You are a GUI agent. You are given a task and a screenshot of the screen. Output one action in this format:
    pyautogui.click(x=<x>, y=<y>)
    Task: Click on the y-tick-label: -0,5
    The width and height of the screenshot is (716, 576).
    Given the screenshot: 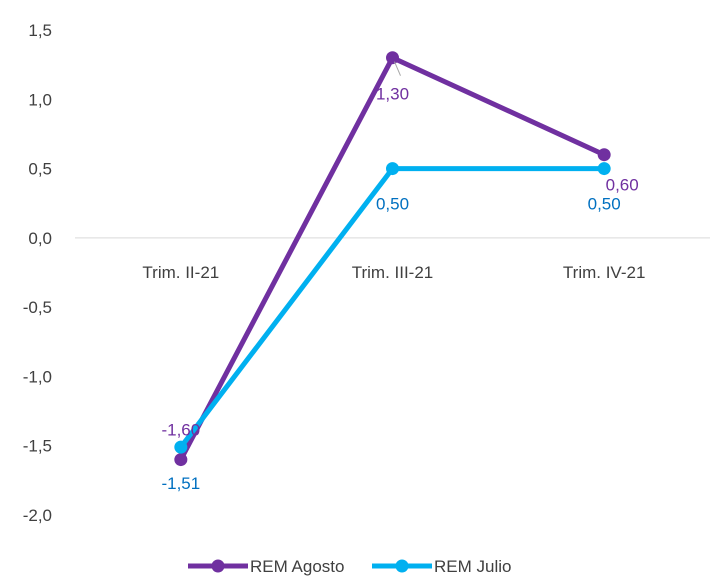 What is the action you would take?
    pyautogui.click(x=37, y=307)
    